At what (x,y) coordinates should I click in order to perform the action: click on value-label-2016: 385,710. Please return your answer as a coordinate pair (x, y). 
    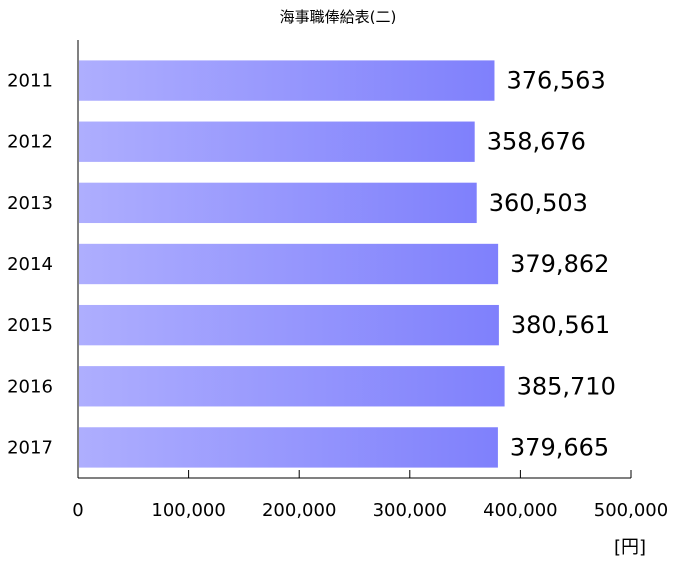
    Looking at the image, I should click on (566, 386).